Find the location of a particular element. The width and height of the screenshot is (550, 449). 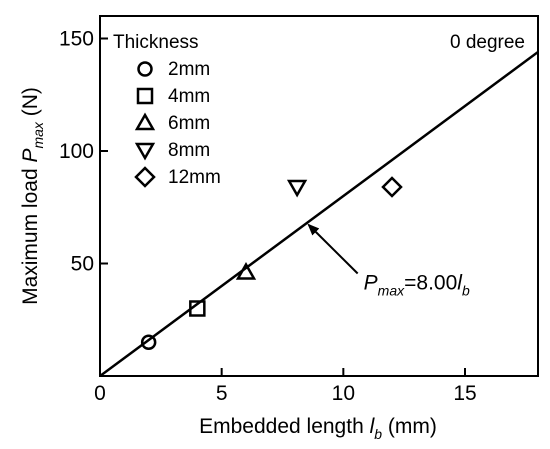

legend-marker-6mm is located at coordinates (145, 121).